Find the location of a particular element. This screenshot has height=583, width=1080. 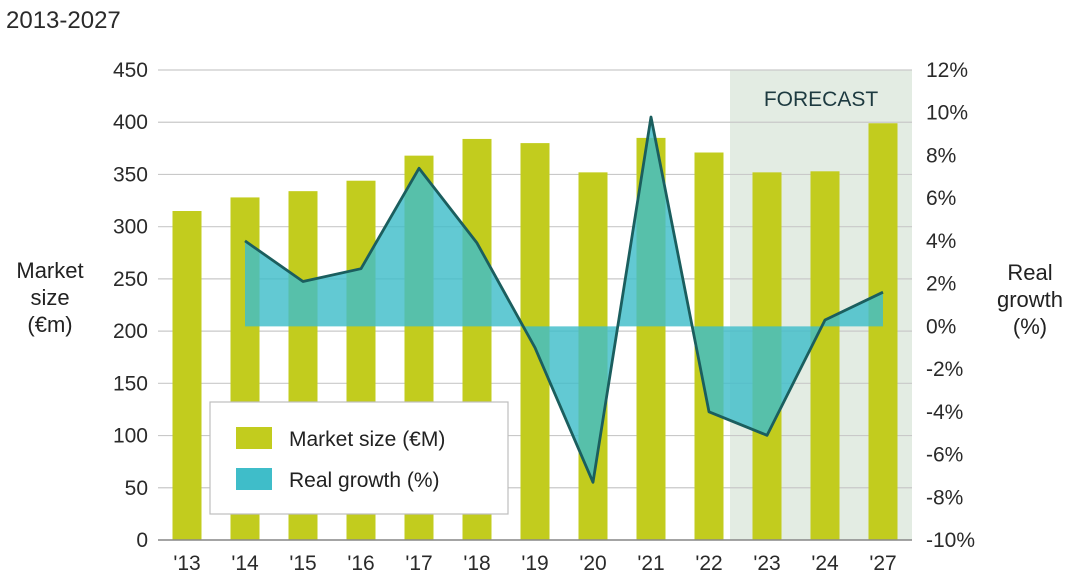

right-tick-label: -2% is located at coordinates (944, 369).